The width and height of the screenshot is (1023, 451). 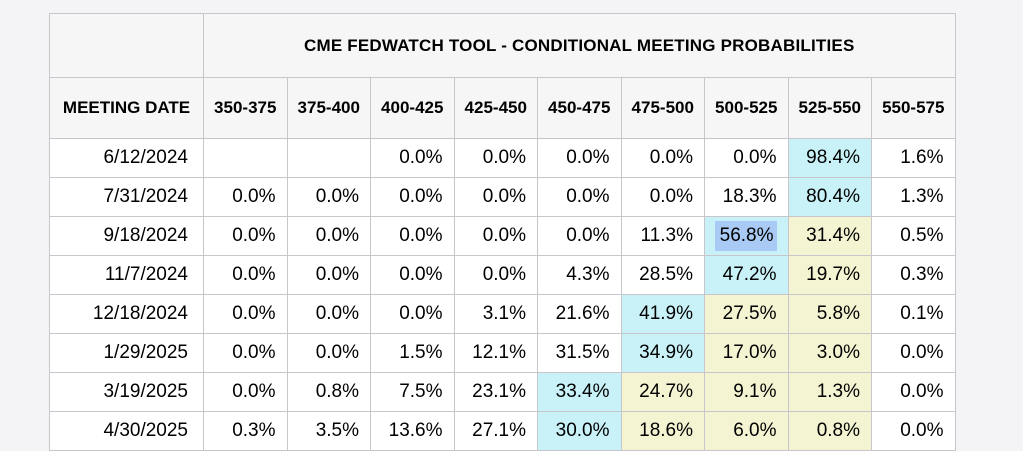 What do you see at coordinates (126, 158) in the screenshot?
I see `meeting-date-cell: 6/12/2024` at bounding box center [126, 158].